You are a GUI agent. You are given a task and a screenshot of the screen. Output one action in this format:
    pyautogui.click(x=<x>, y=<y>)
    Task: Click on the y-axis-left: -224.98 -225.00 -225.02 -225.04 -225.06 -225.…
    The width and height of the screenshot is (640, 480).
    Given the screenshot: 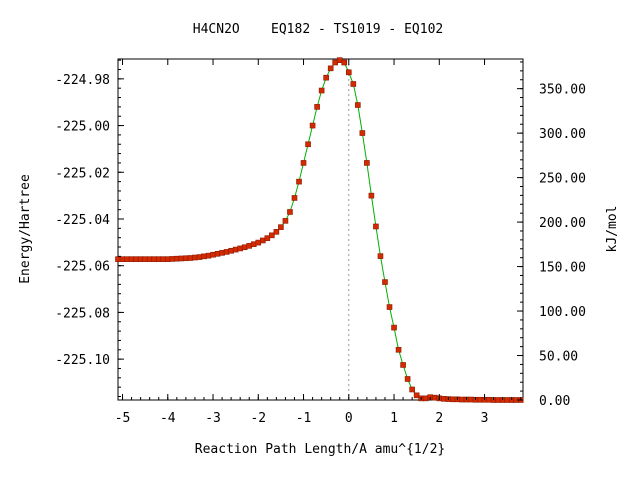 What is the action you would take?
    pyautogui.click(x=89, y=228)
    